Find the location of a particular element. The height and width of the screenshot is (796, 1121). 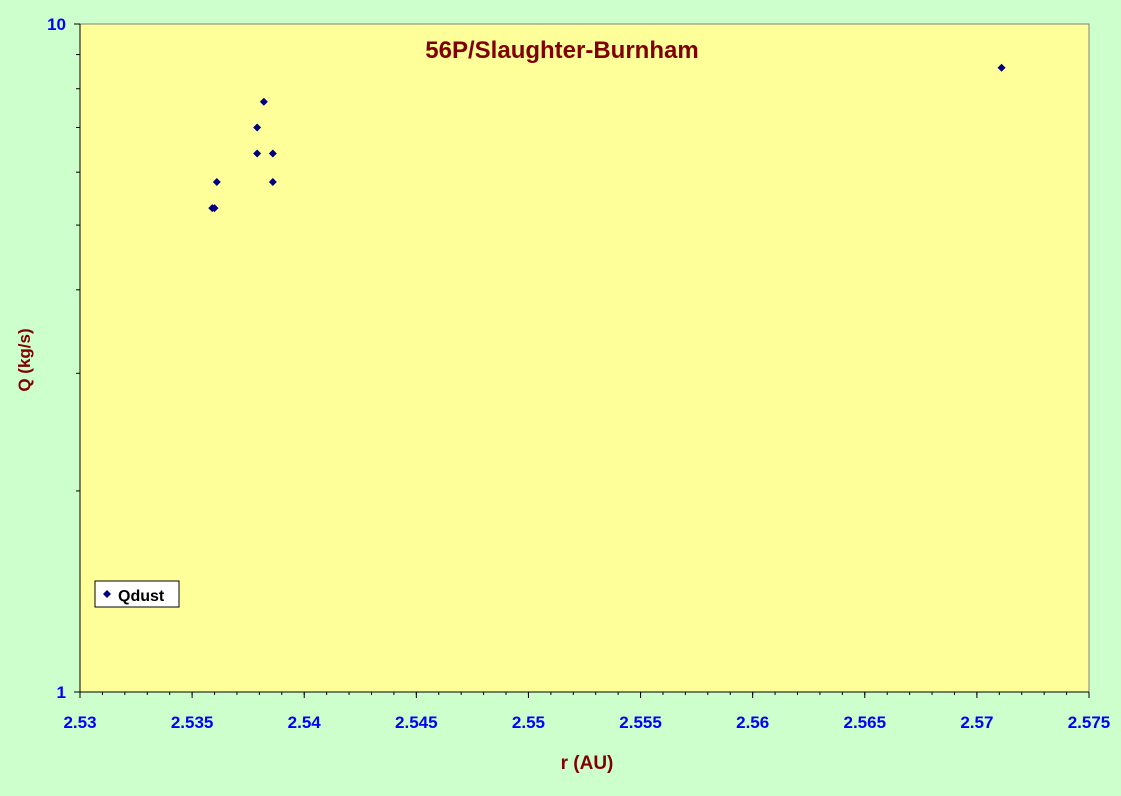

y-axis-label: Q (kg/s) is located at coordinates (24, 359).